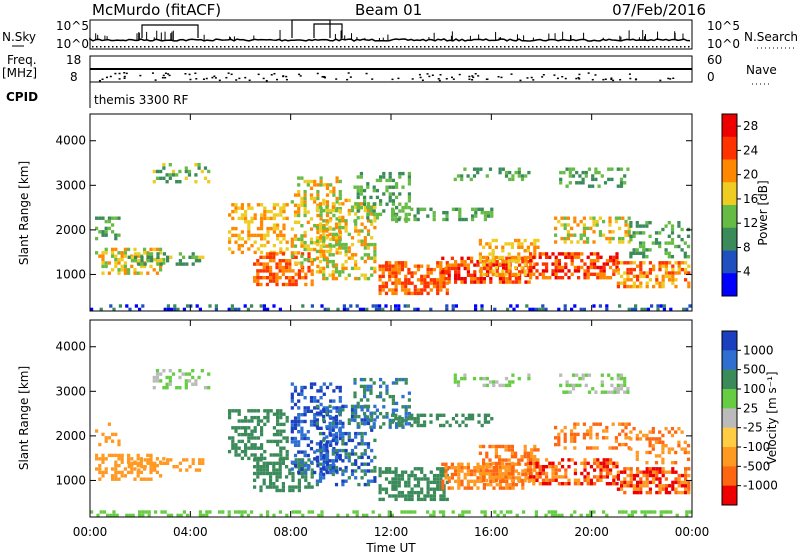  I want to click on colorbar-frame, so click(729, 418).